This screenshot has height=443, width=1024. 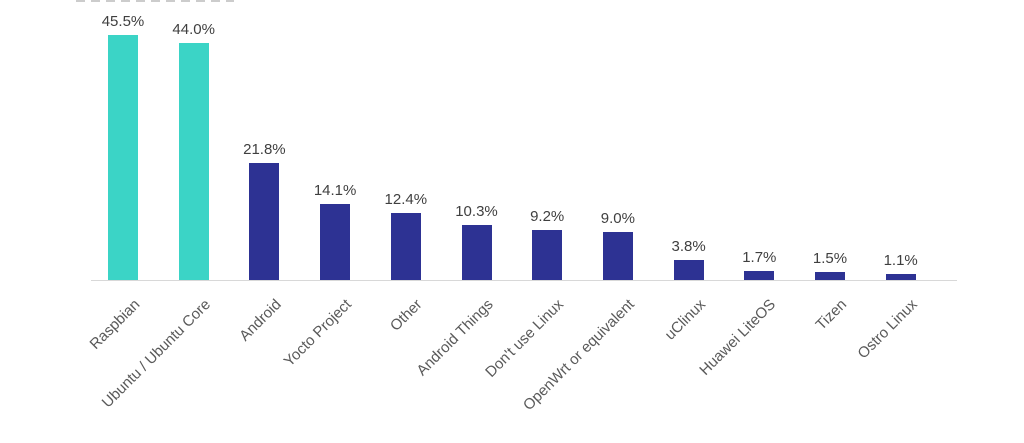 I want to click on bar-value-label: 14.1%, so click(x=335, y=190).